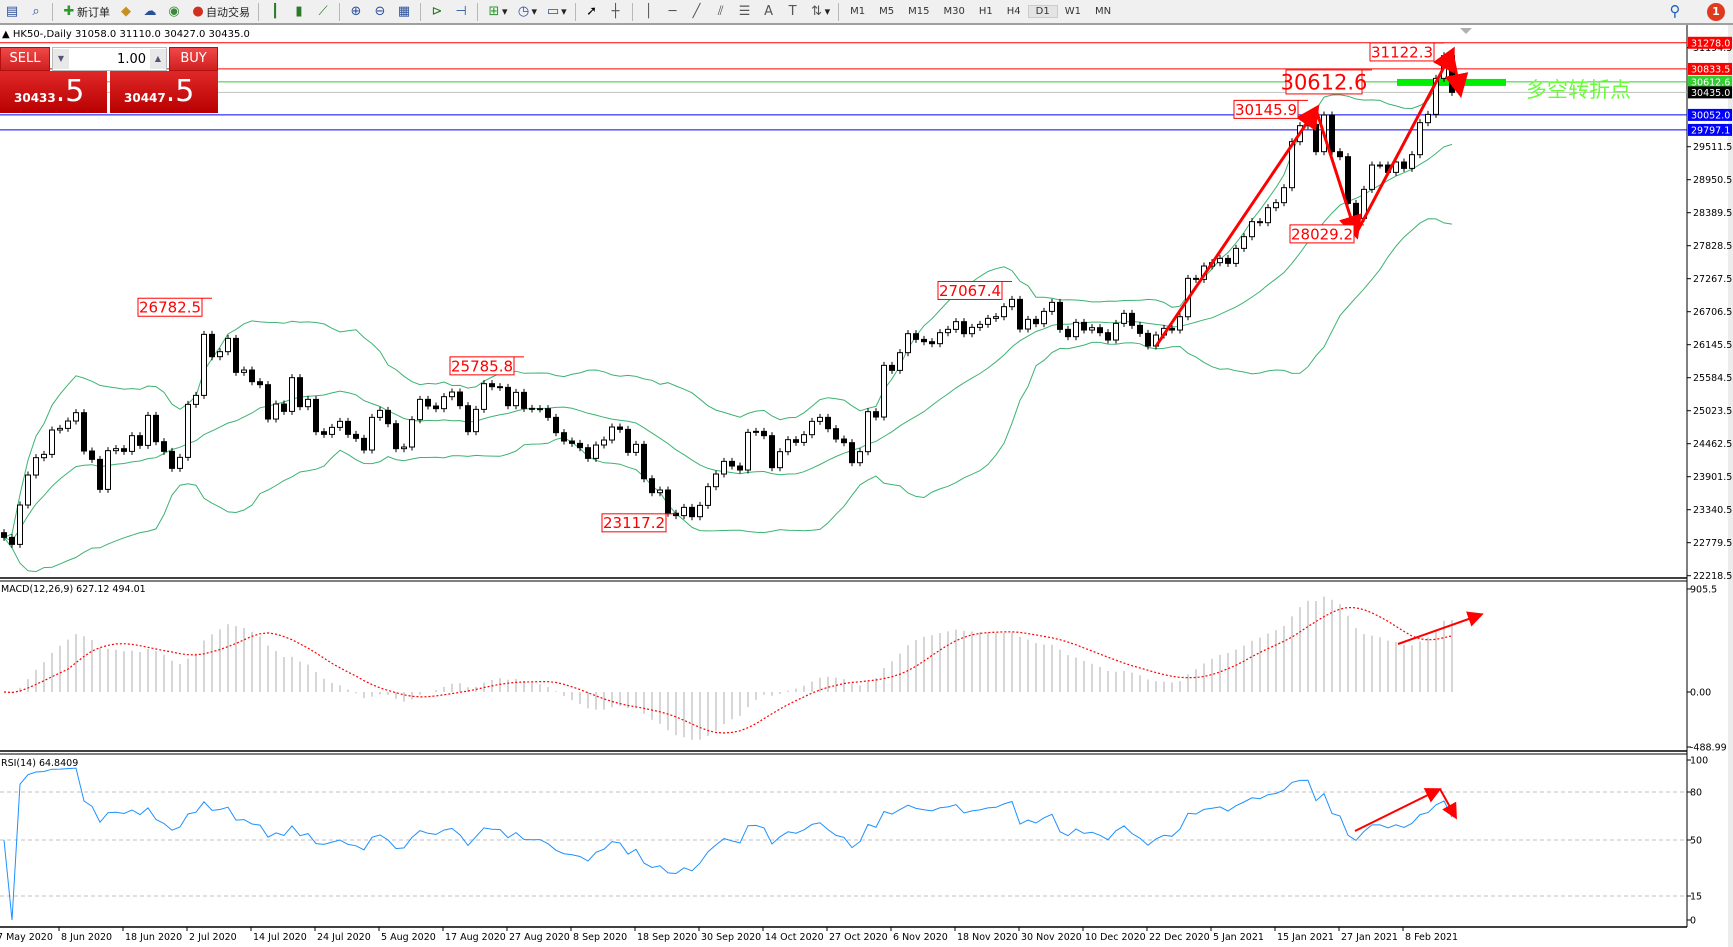 The width and height of the screenshot is (1733, 947). Describe the element at coordinates (164, 92) in the screenshot. I see `buy-price-button: 30447.5` at that location.